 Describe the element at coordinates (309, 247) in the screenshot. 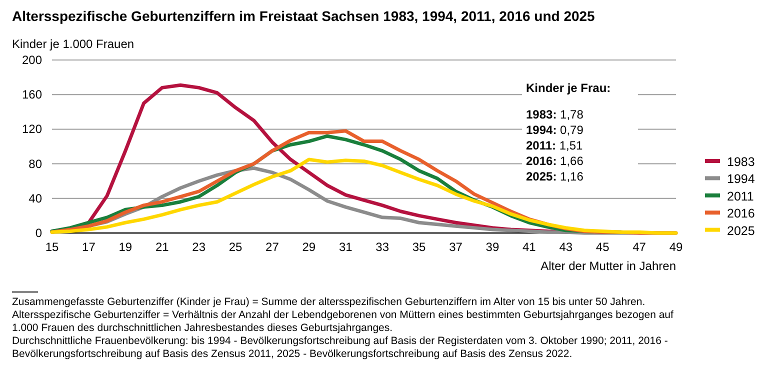

I see `x-tick-label: 29` at that location.